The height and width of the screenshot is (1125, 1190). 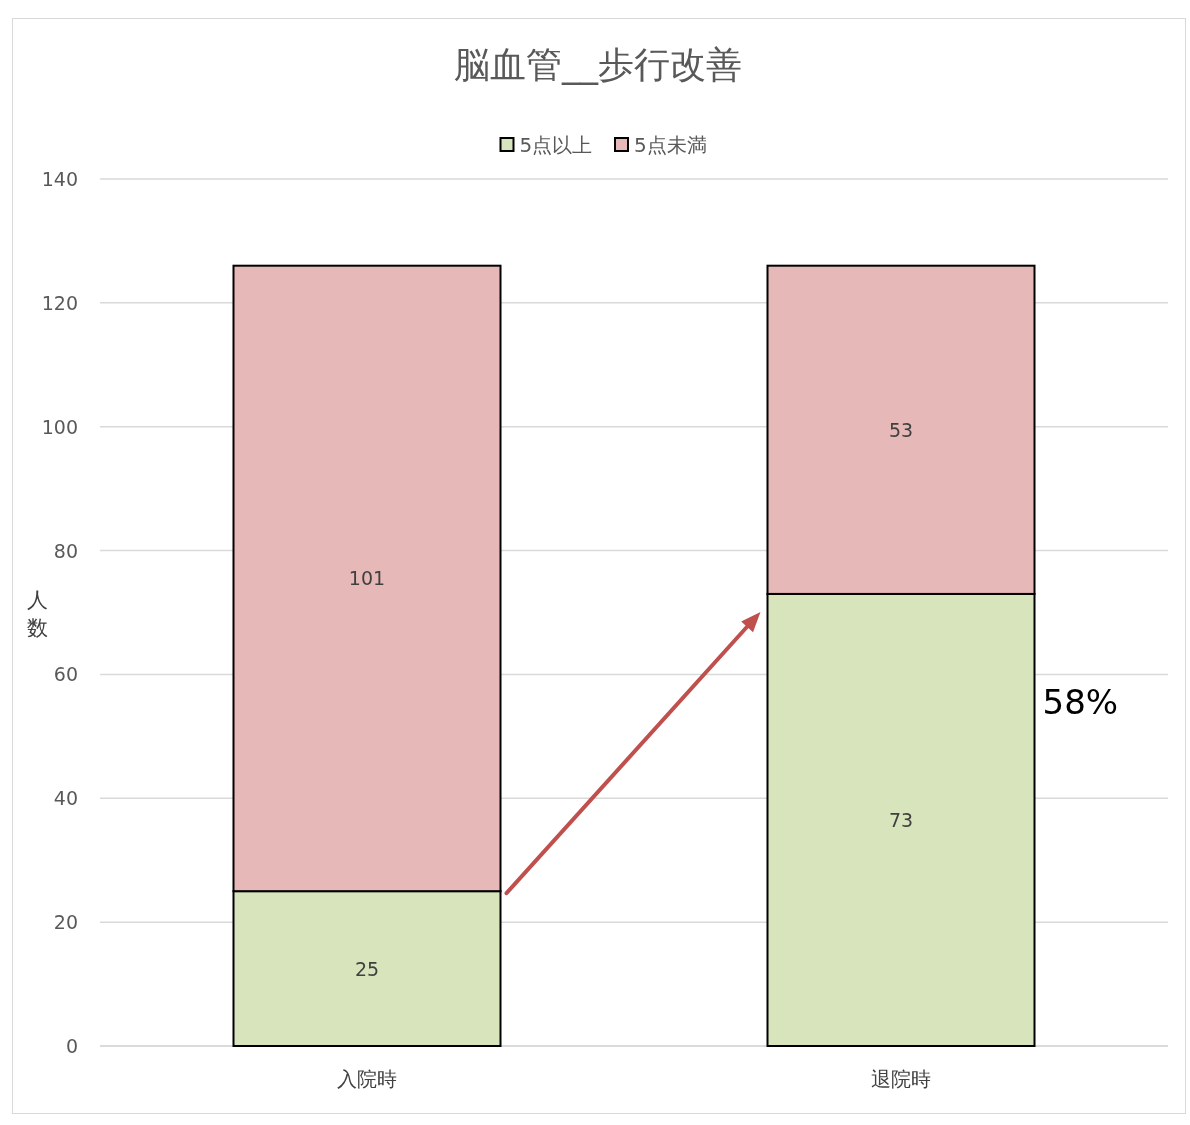 I want to click on y-tick-label: 120, so click(x=59, y=302).